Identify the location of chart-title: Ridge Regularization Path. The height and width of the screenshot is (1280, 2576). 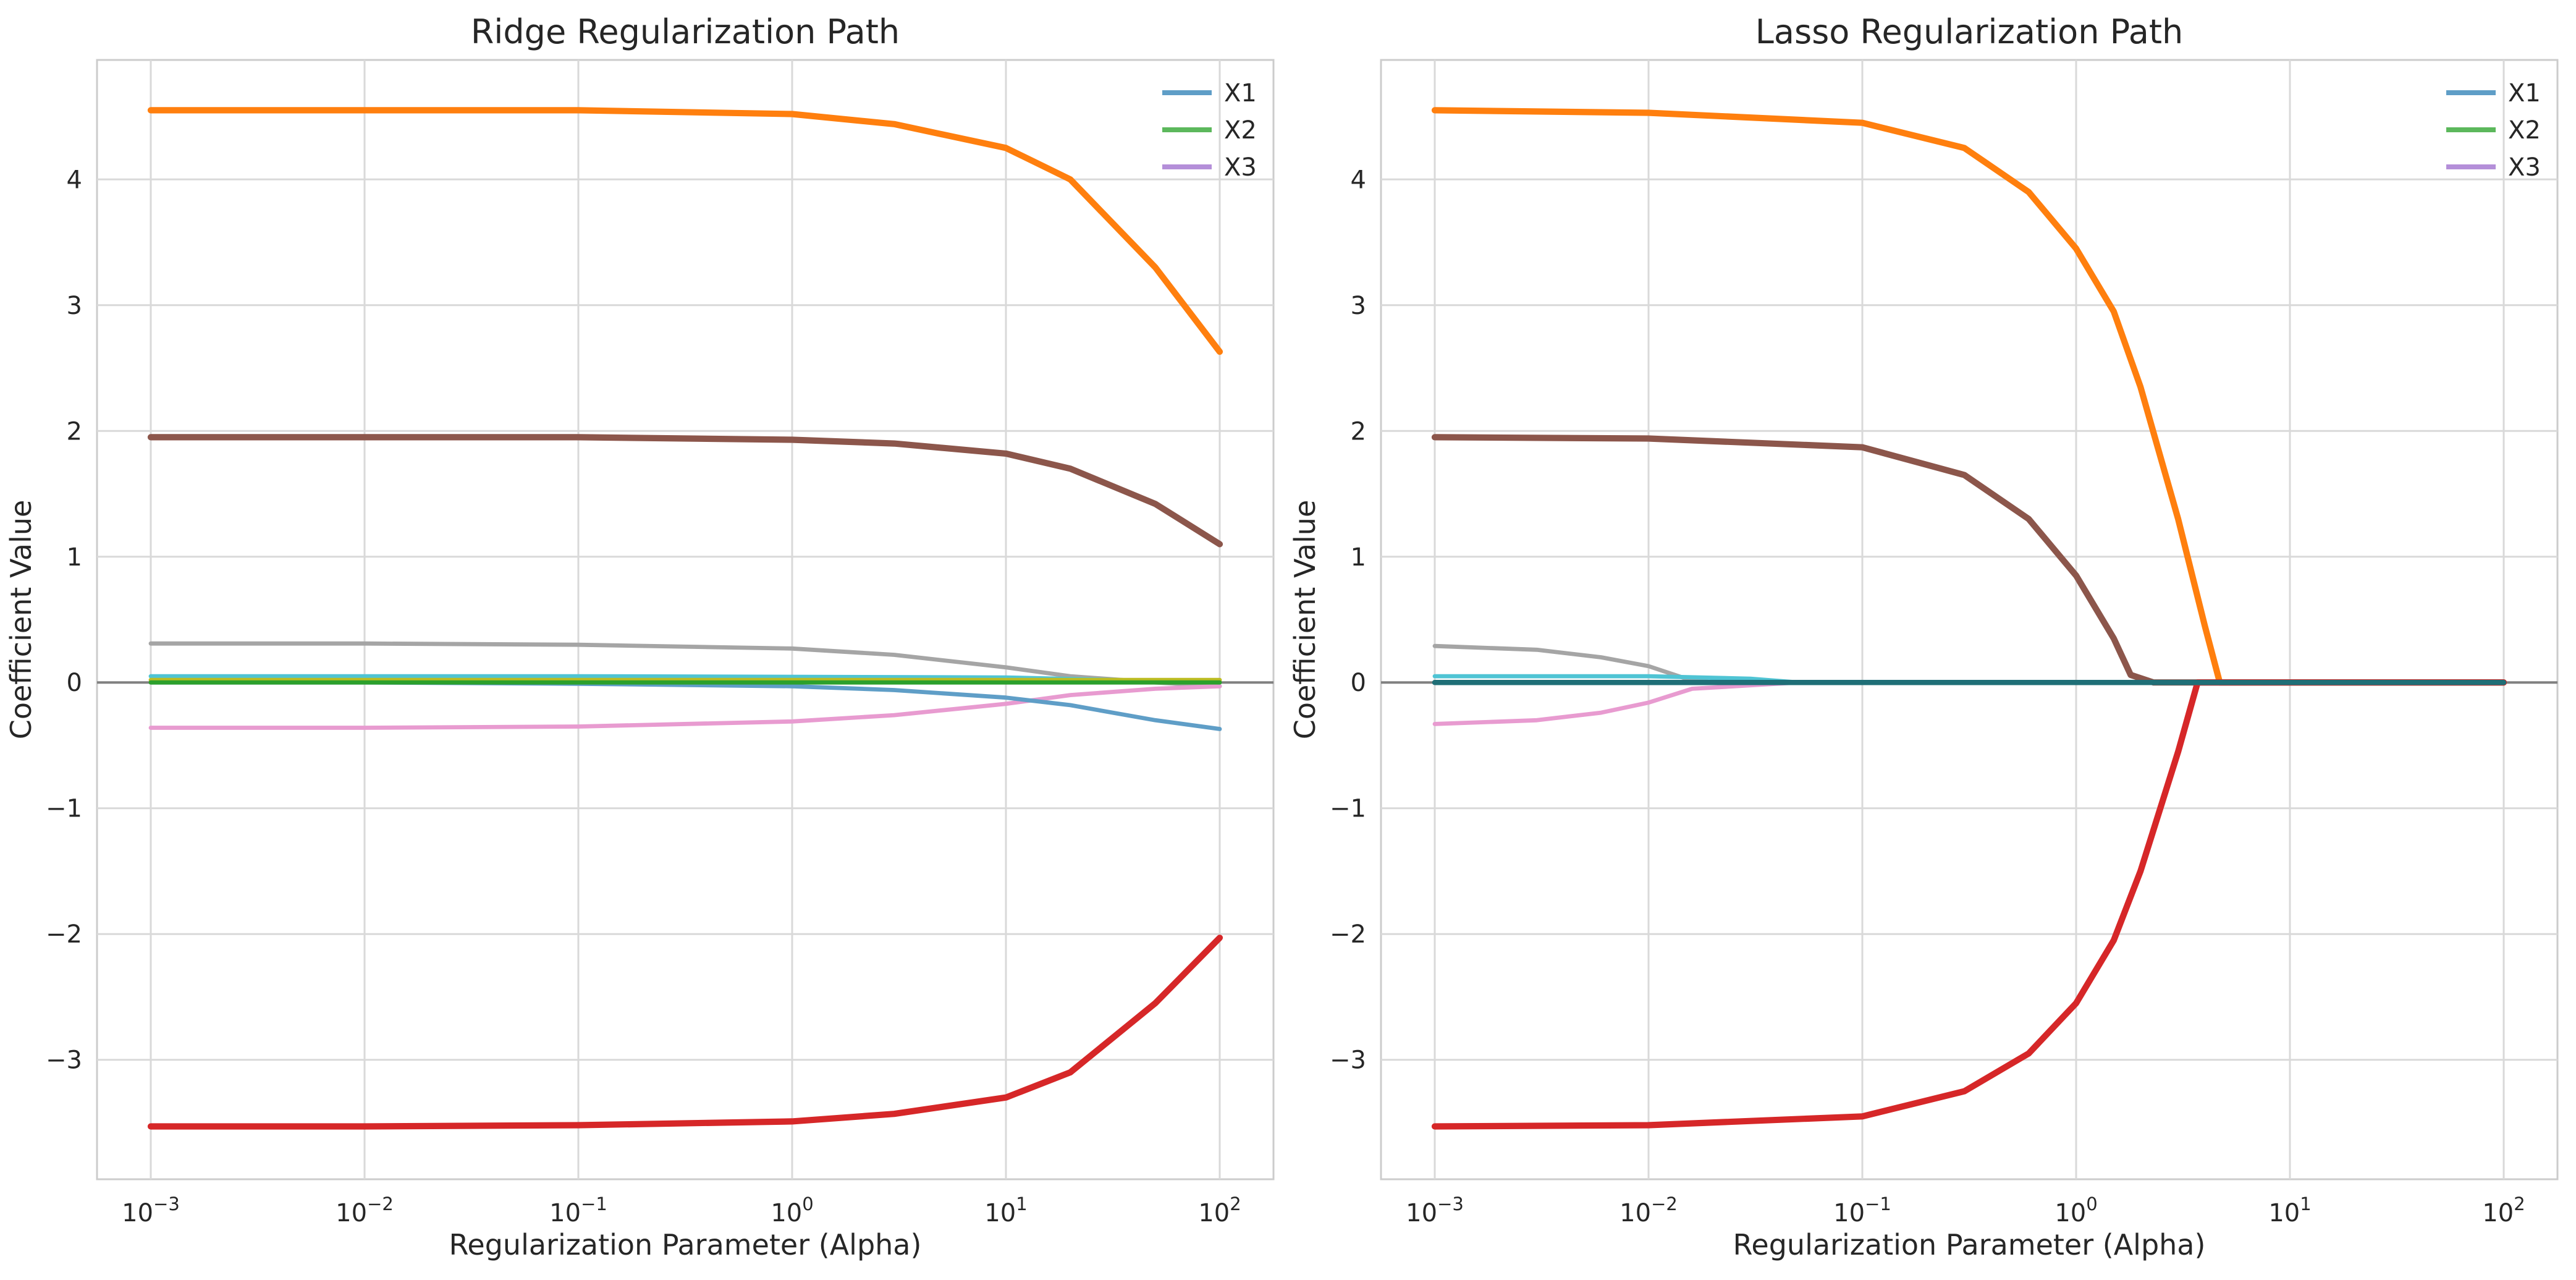
(685, 31).